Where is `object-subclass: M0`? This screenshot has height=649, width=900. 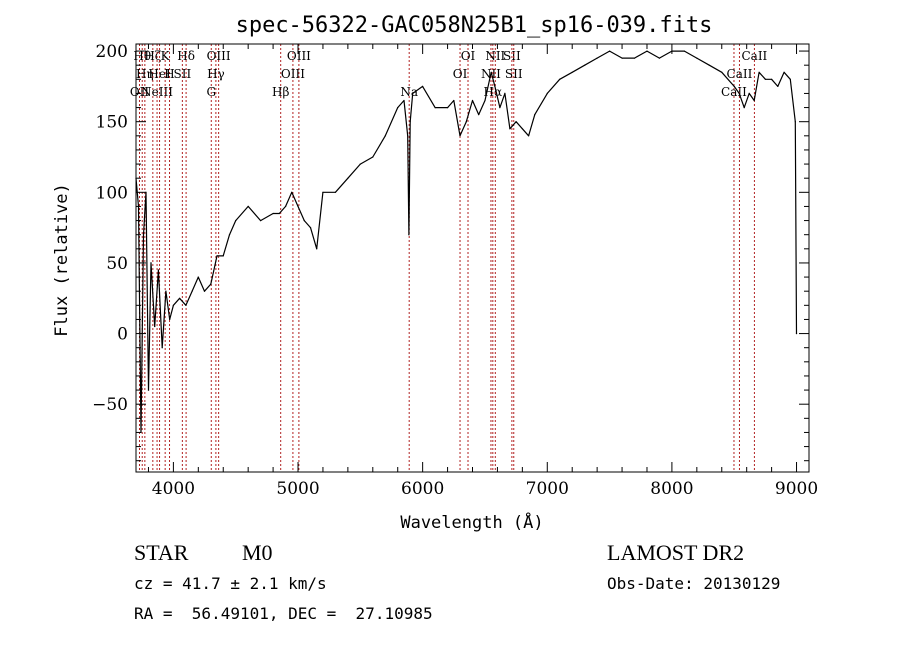 object-subclass: M0 is located at coordinates (257, 553).